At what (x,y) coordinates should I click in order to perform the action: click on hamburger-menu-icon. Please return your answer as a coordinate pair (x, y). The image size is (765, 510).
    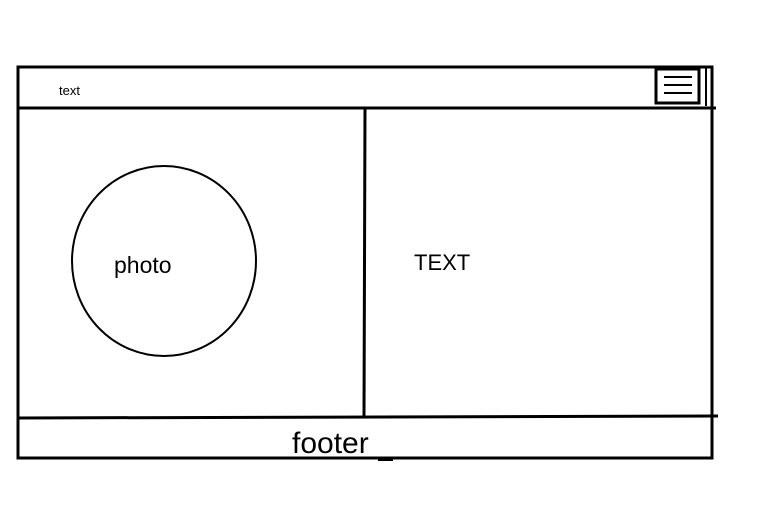
    Looking at the image, I should click on (677, 86).